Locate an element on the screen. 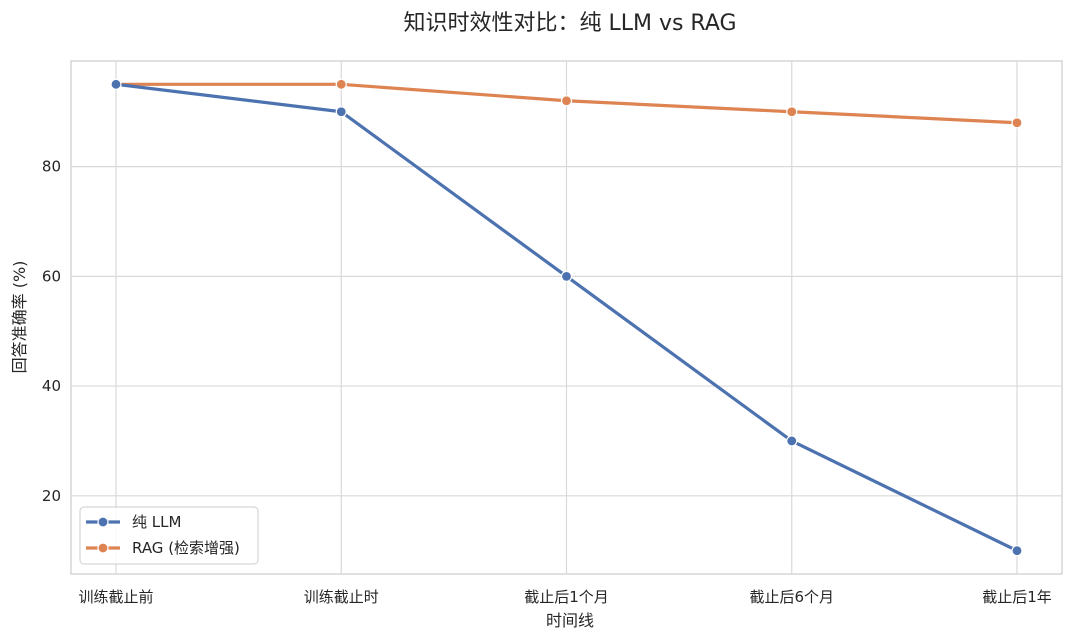 This screenshot has width=1080, height=642. x-tick-label: 训练截止前 is located at coordinates (115, 597).